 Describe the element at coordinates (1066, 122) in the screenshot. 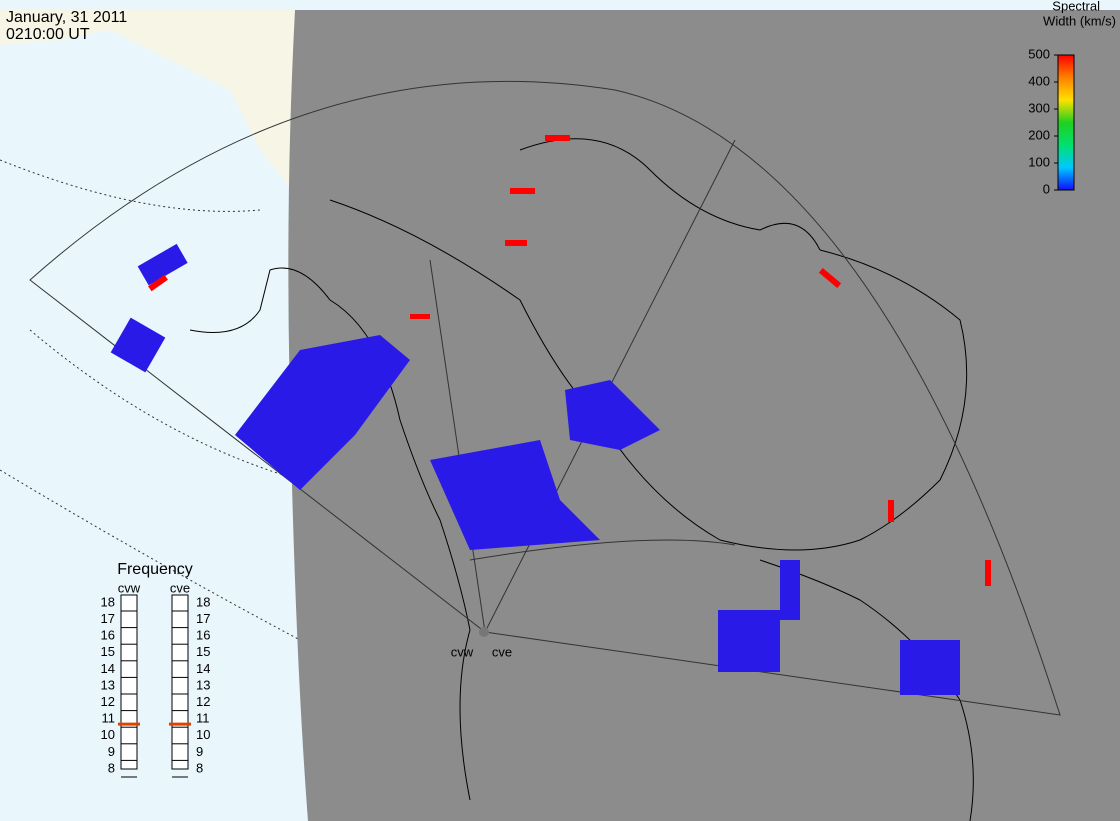

I see `colorbar-scale` at that location.